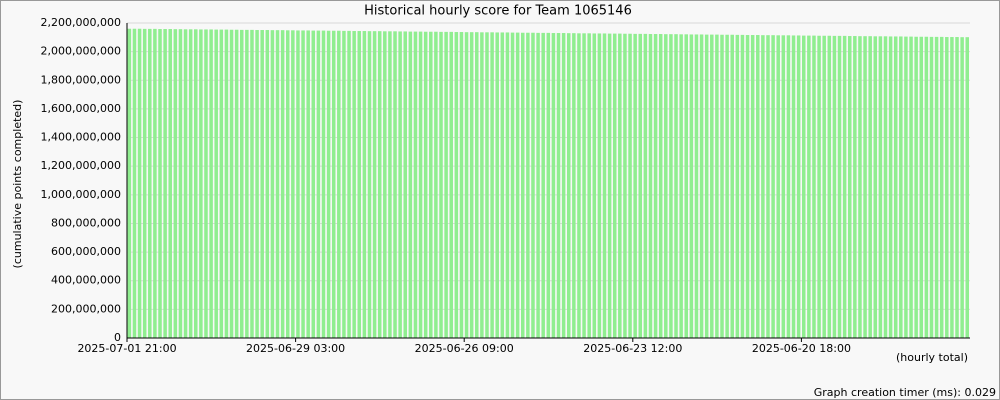 Image resolution: width=1000 pixels, height=400 pixels. What do you see at coordinates (905, 392) in the screenshot?
I see `footer: Graph creation timer (ms): 0.029` at bounding box center [905, 392].